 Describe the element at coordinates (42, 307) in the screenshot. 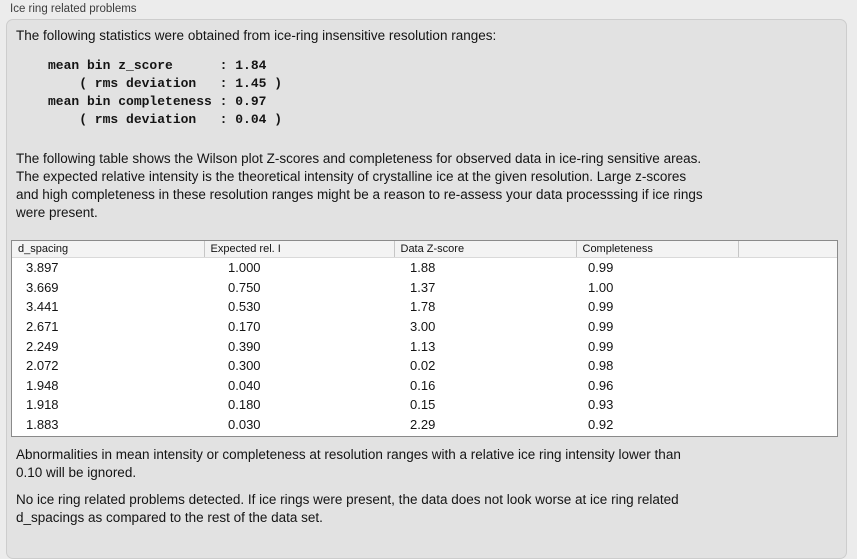

I see `table-cell: 3.441` at that location.